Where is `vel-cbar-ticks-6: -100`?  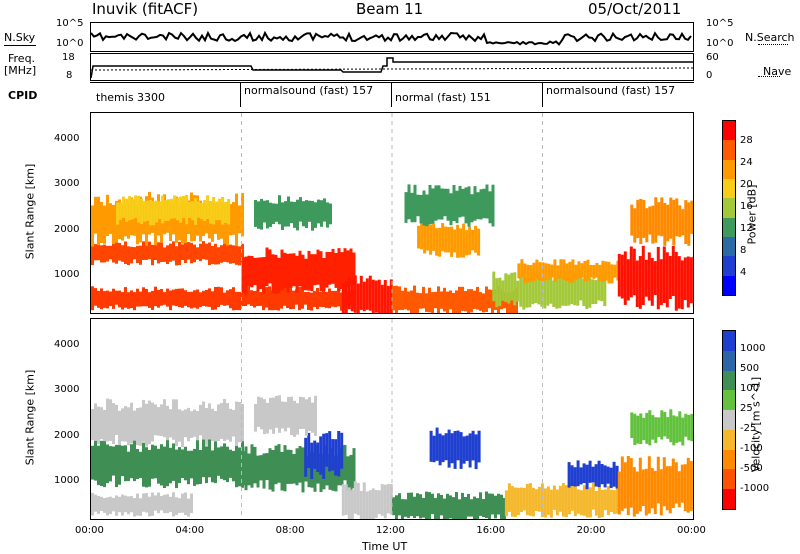
vel-cbar-ticks-6: -100 is located at coordinates (751, 448).